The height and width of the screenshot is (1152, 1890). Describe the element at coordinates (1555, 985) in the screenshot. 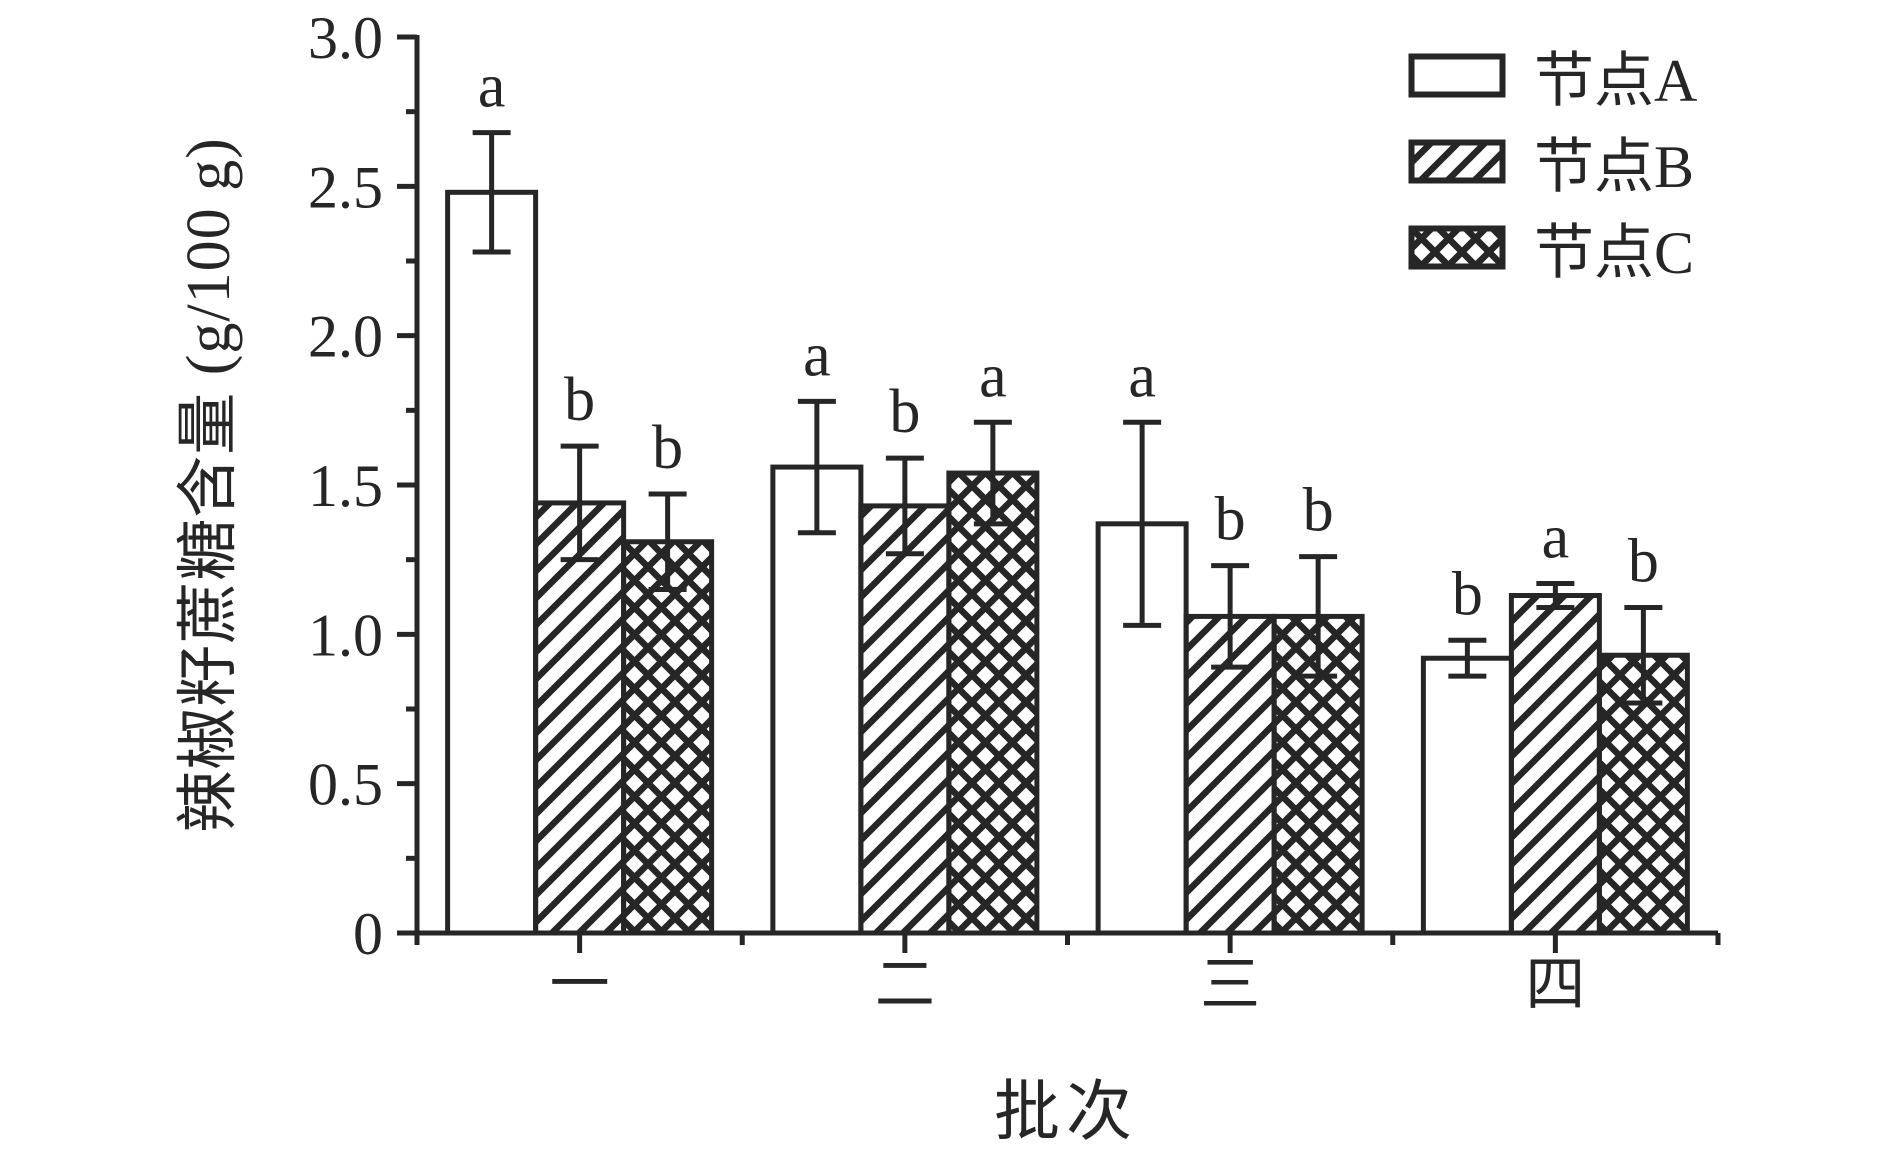

I see `x-tick-label: 四` at that location.